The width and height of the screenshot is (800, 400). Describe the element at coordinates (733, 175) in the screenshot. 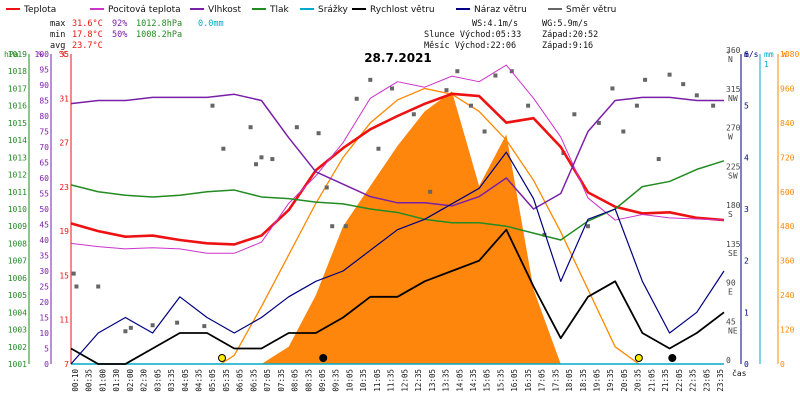

I see `dir-tick-SW: SW` at that location.